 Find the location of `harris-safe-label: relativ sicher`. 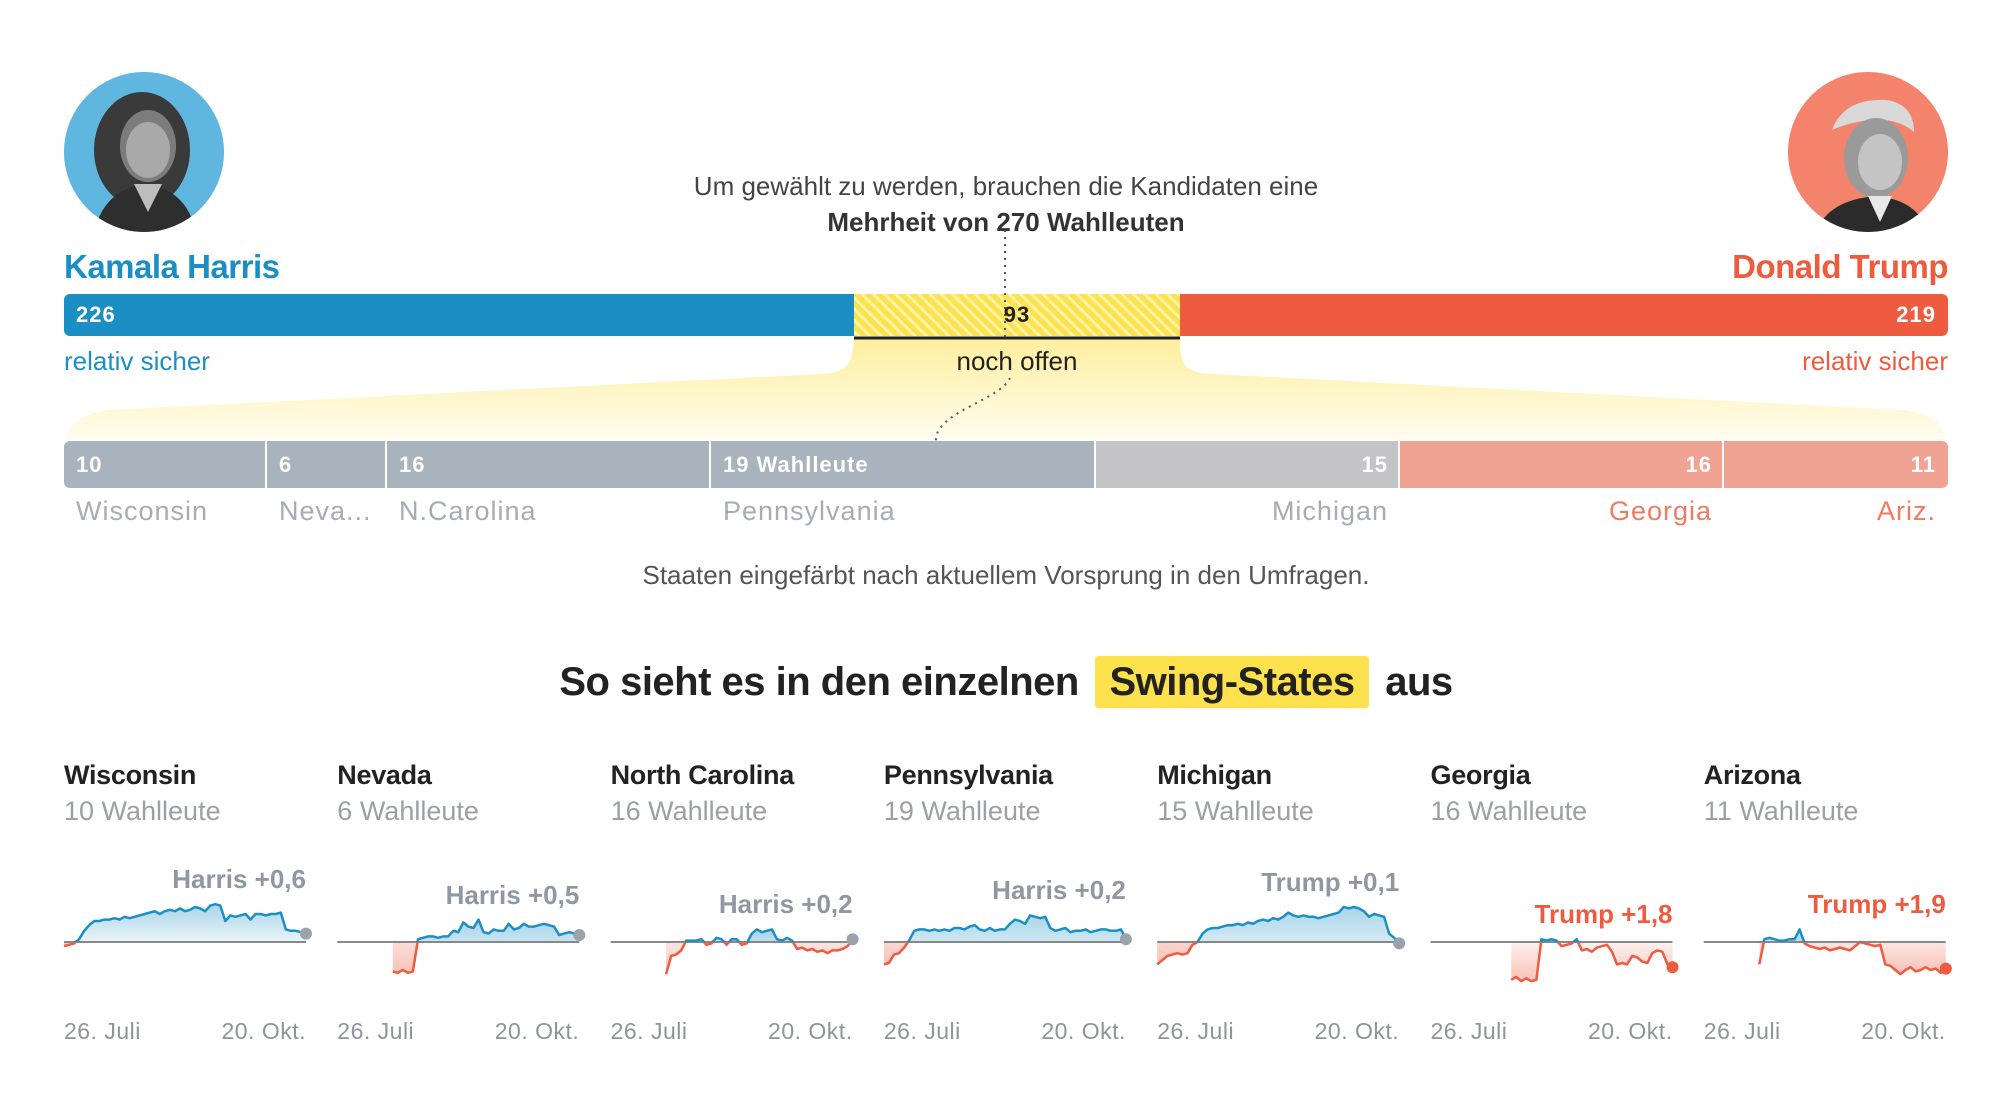

harris-safe-label: relativ sicher is located at coordinates (137, 361).